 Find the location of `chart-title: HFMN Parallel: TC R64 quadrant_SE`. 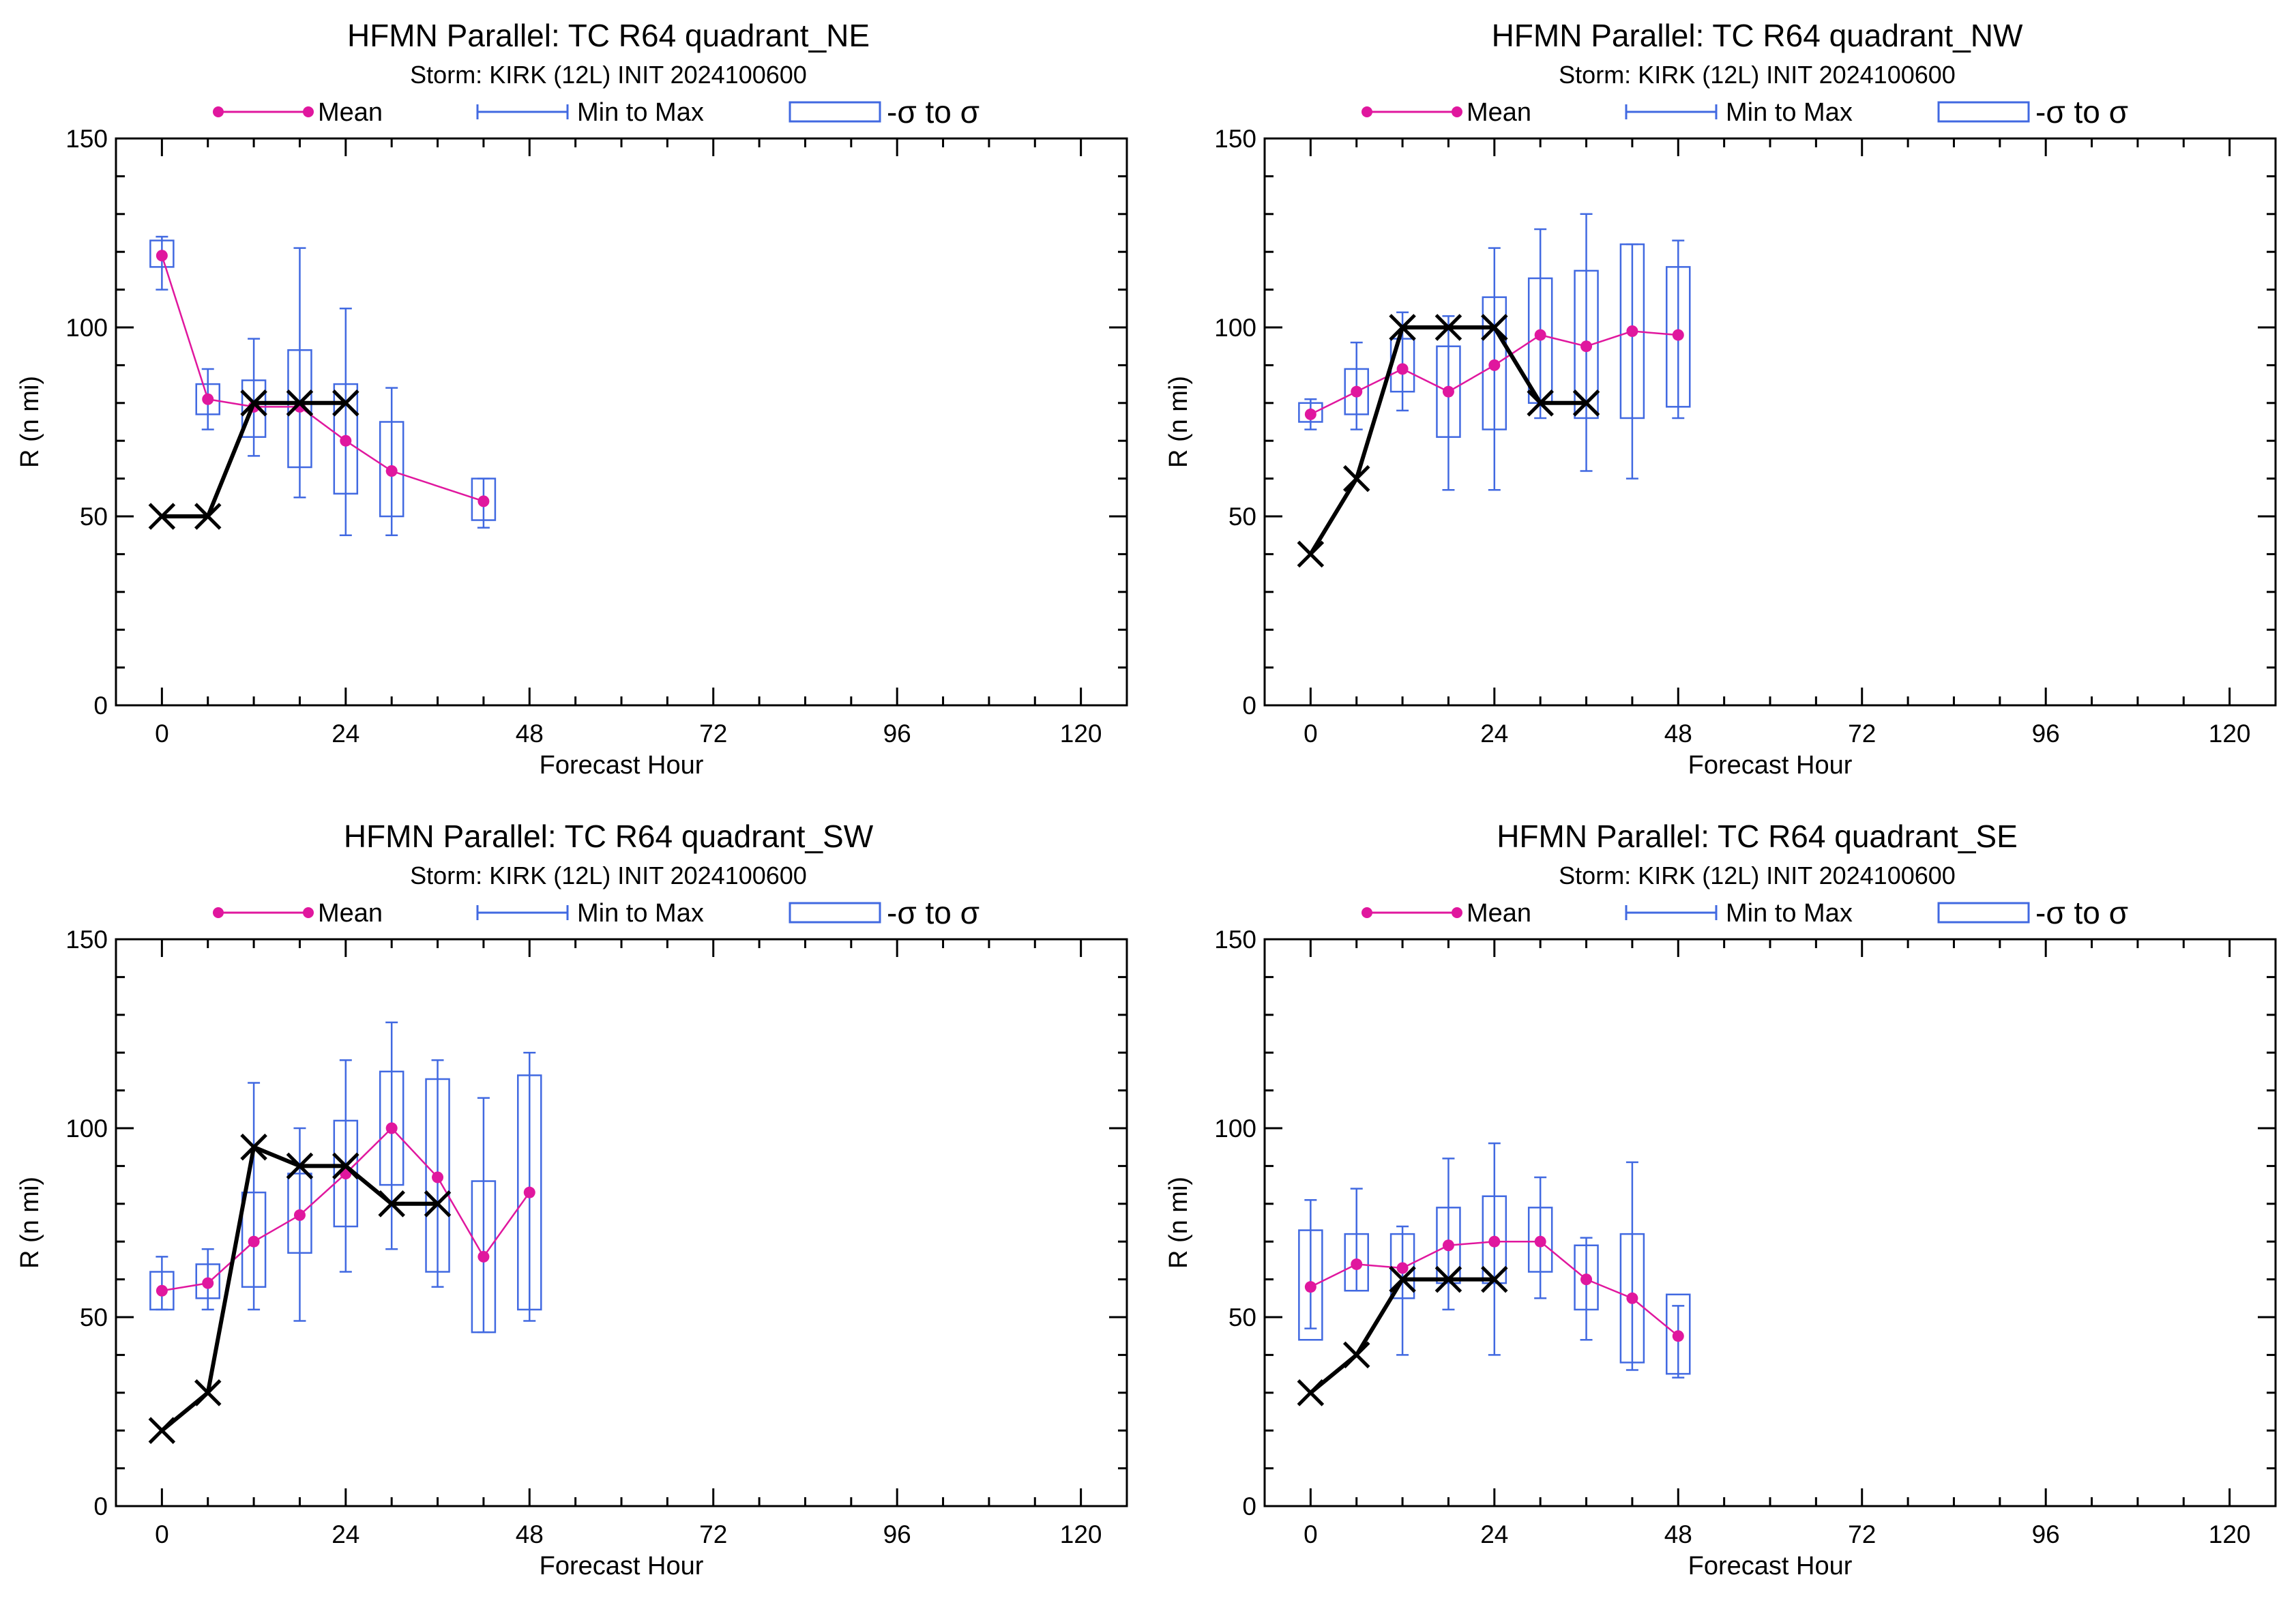

chart-title: HFMN Parallel: TC R64 quadrant_SE is located at coordinates (1757, 836).